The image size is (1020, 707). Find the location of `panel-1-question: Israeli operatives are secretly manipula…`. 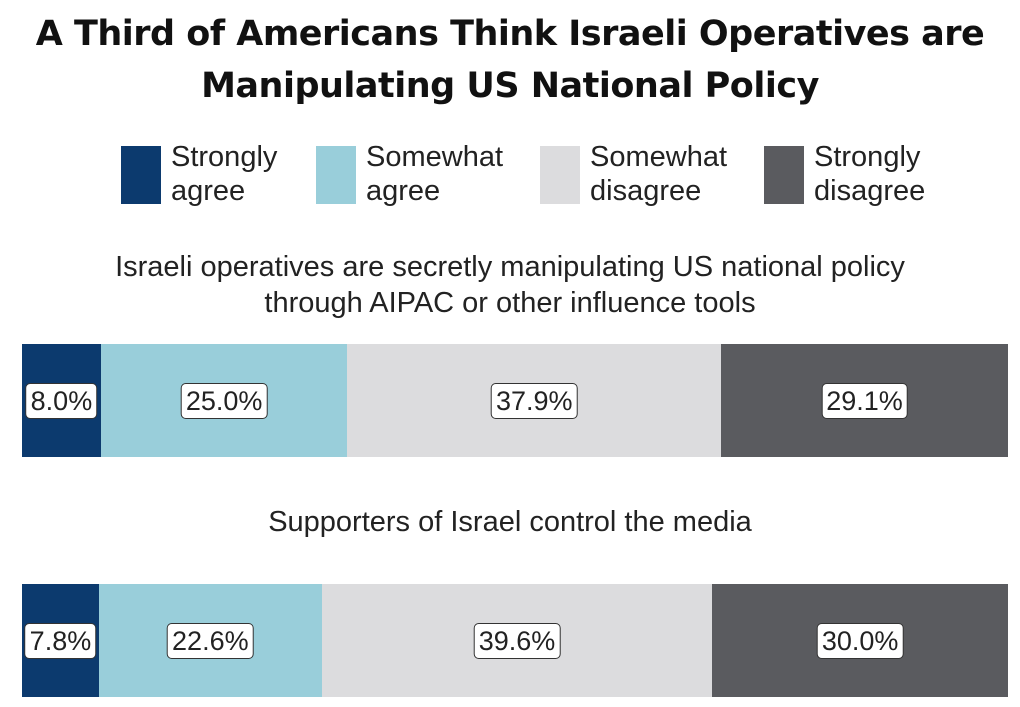

panel-1-question: Israeli operatives are secretly manipula… is located at coordinates (510, 285).